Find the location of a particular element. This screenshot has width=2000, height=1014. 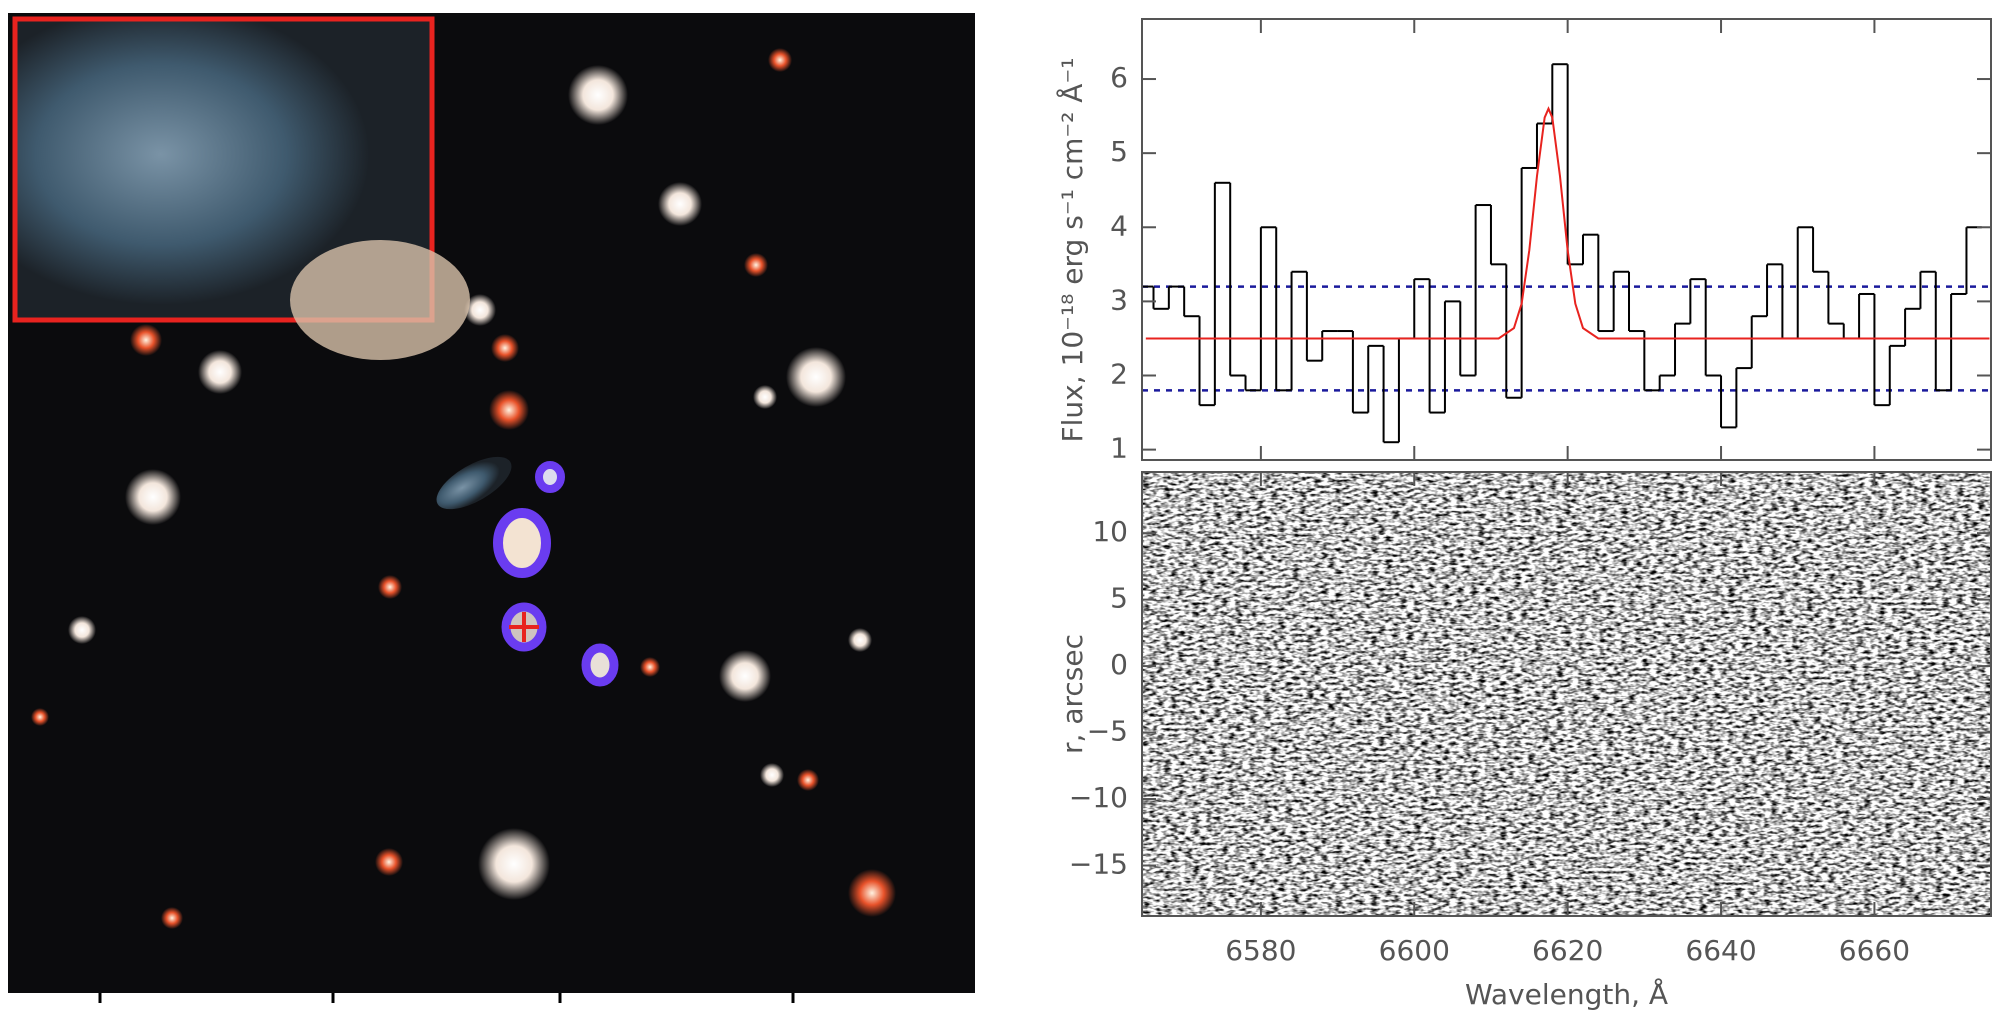

y-axis-label: r, arcsec is located at coordinates (1072, 694).